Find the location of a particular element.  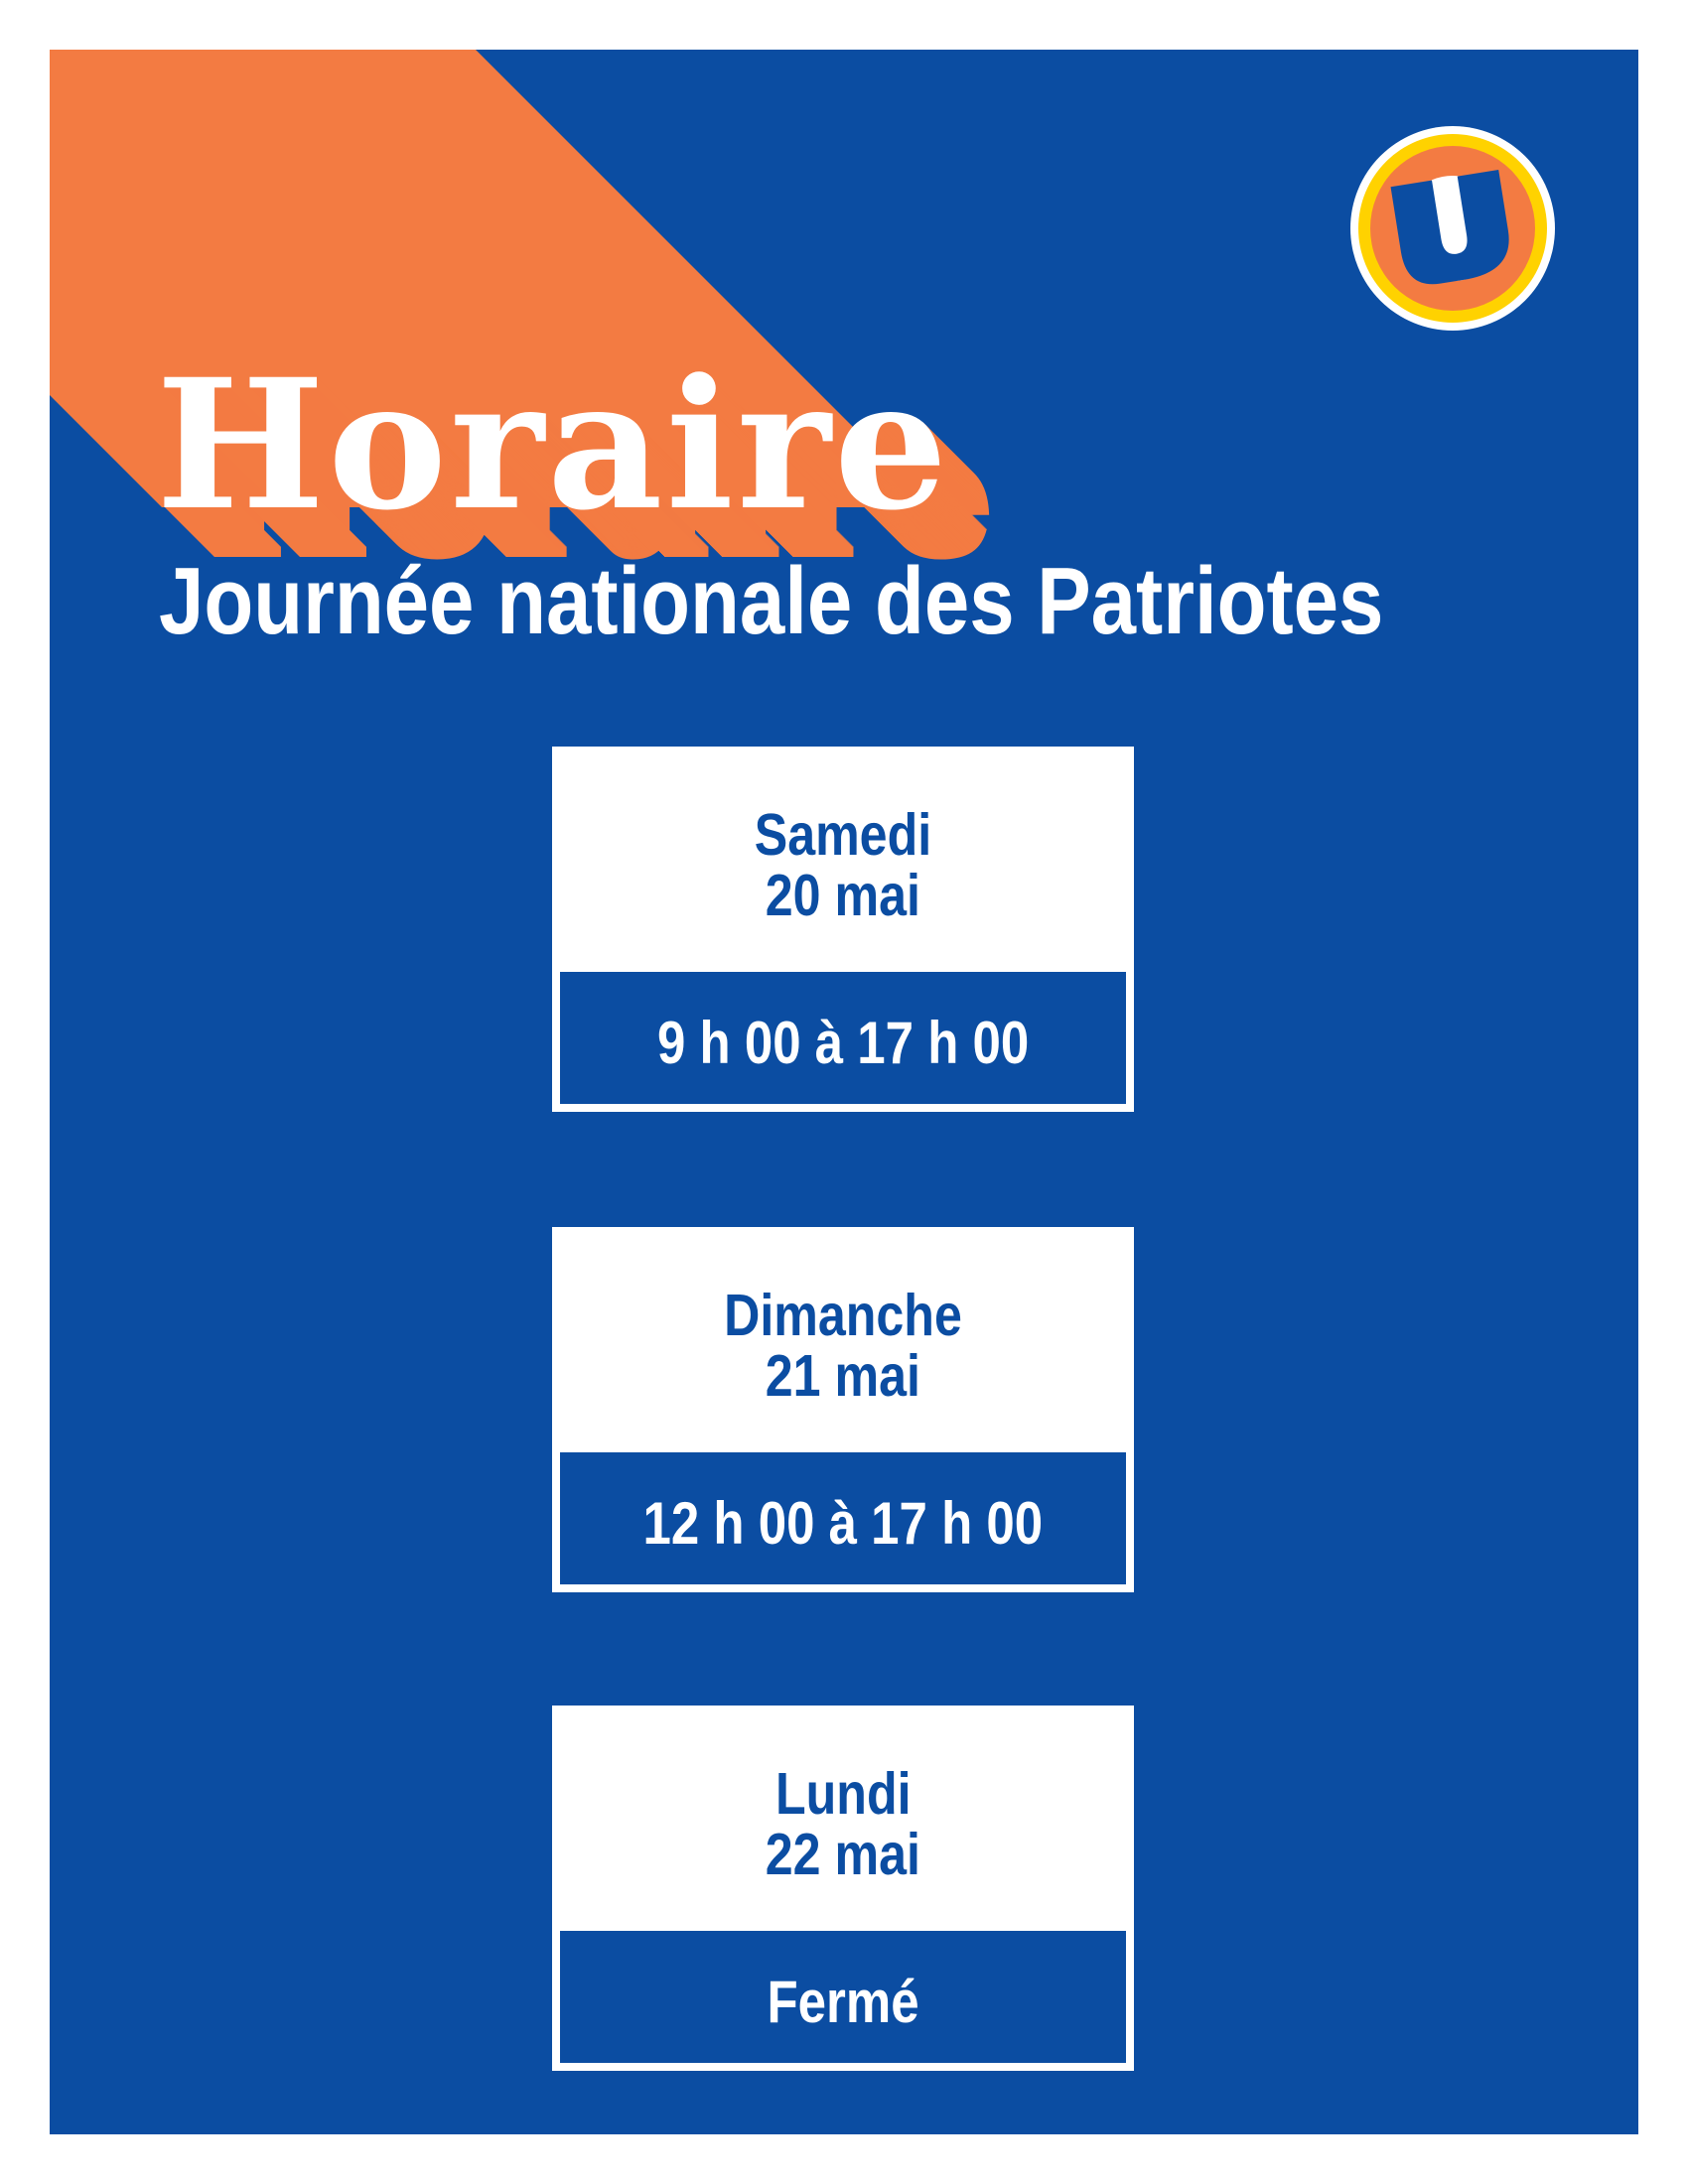

day-label: Lundi is located at coordinates (843, 1793).